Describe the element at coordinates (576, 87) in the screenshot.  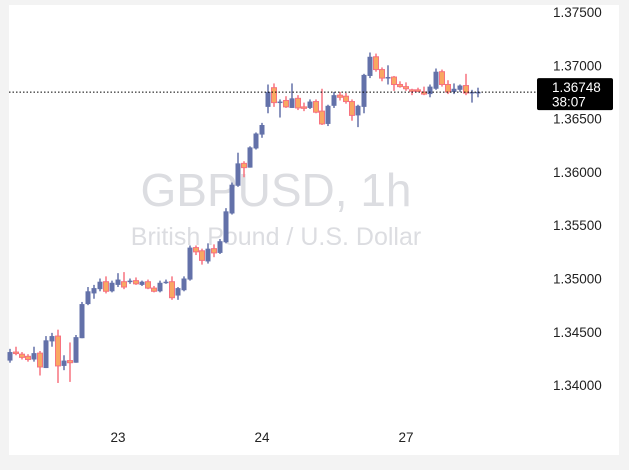
I see `last-price-value: 1.36748` at that location.